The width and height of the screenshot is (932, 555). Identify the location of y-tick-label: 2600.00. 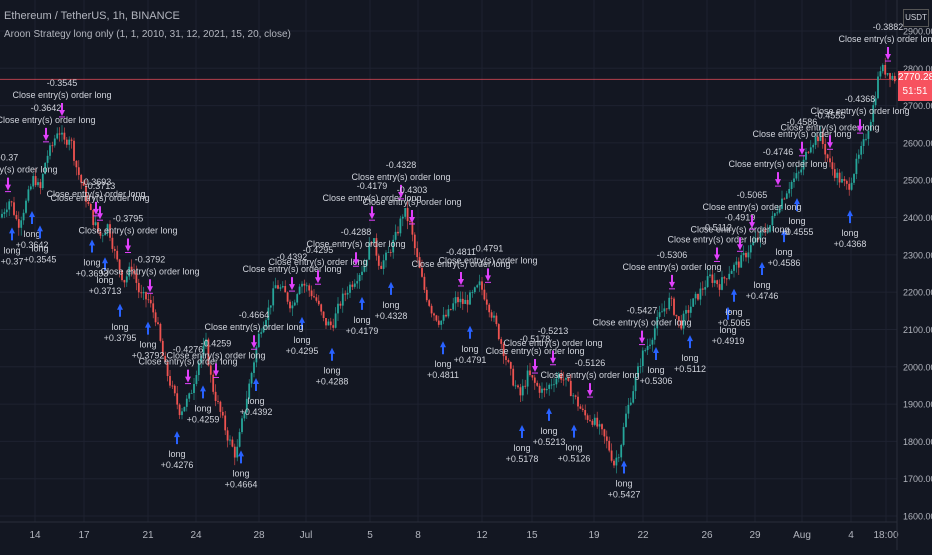
(917, 143).